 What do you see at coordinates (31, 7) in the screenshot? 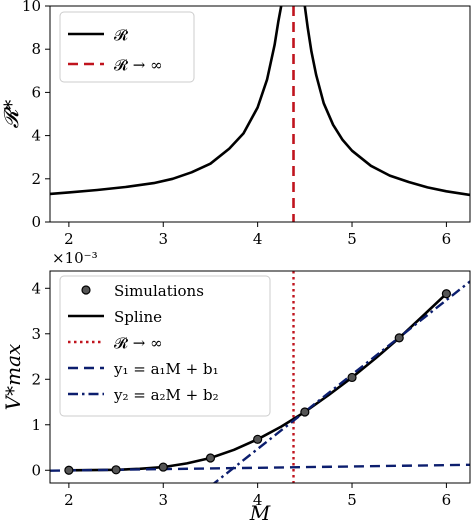
I see `top-ytick-label: 10` at bounding box center [31, 7].